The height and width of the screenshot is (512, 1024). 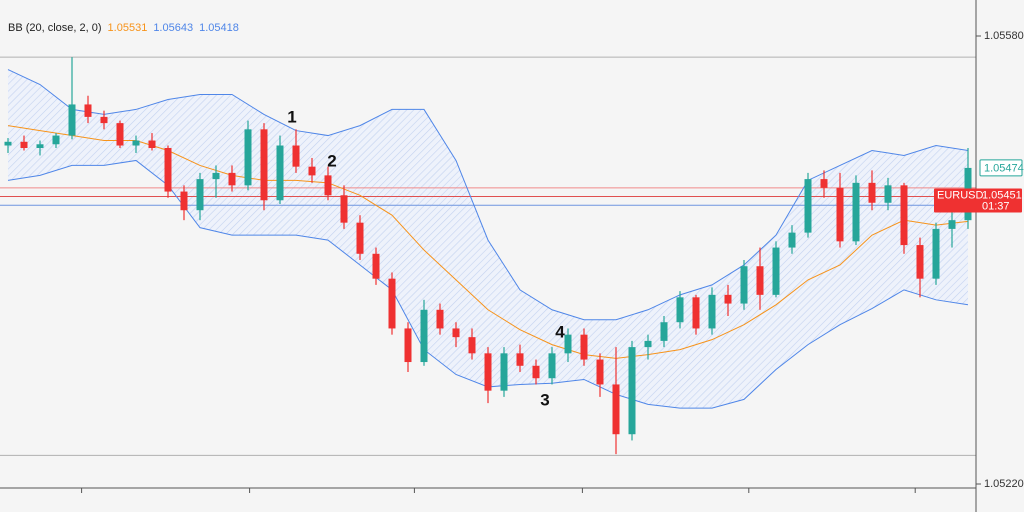 What do you see at coordinates (219, 28) in the screenshot?
I see `legend-value: 1.05418` at bounding box center [219, 28].